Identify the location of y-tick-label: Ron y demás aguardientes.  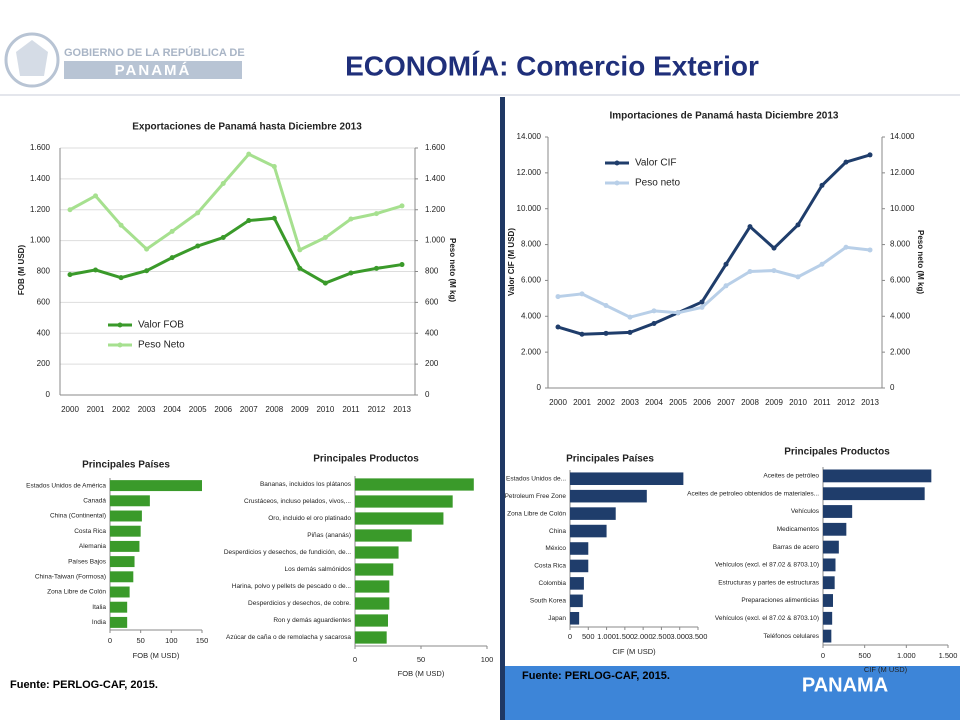
(312, 620).